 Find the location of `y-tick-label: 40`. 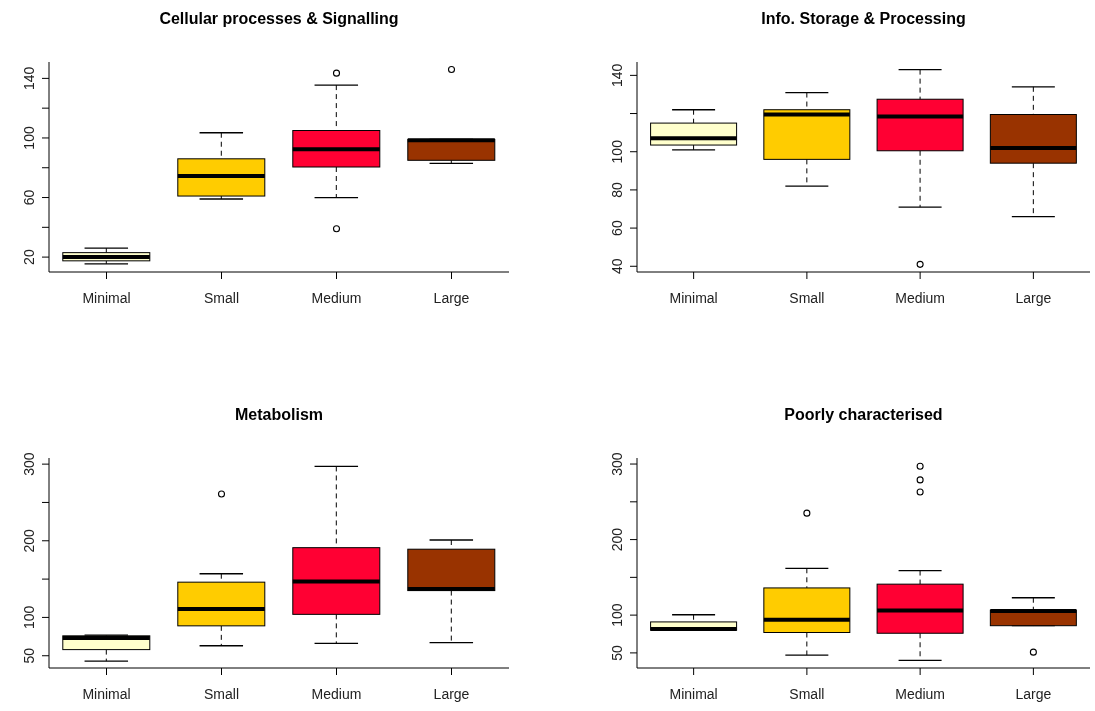

y-tick-label: 40 is located at coordinates (617, 266).